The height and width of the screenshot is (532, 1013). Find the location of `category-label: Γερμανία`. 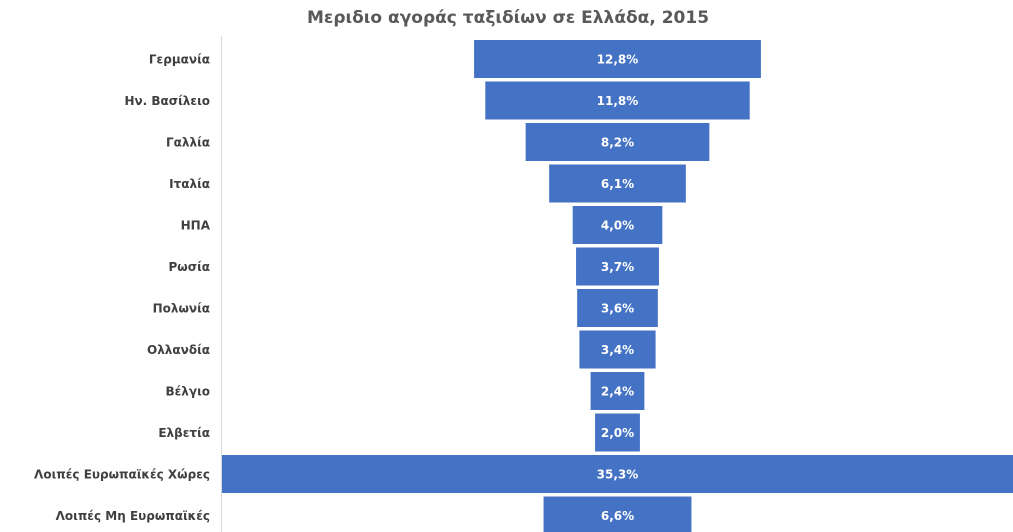

category-label: Γερμανία is located at coordinates (179, 60).